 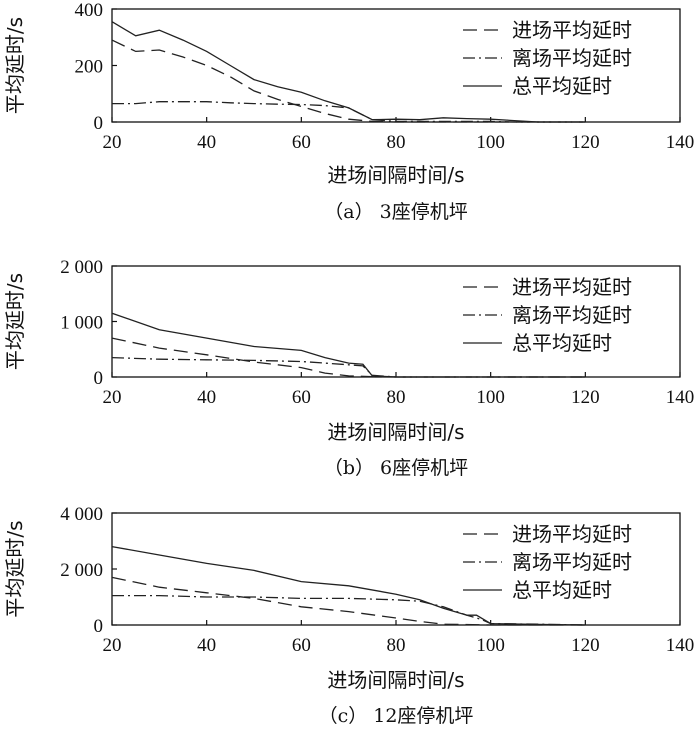 I want to click on chart-caption: （c） 12座停机坪, so click(x=396, y=716).